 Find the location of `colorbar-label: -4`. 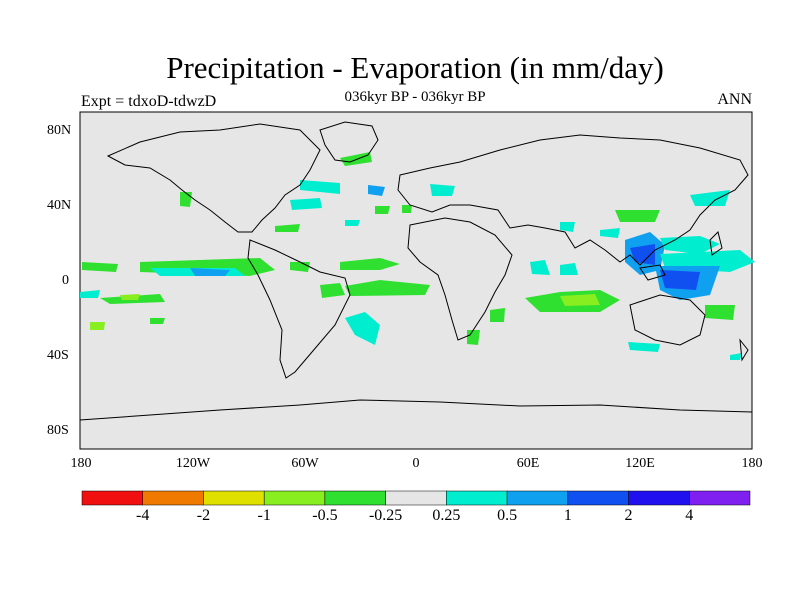

colorbar-label: -4 is located at coordinates (143, 515).